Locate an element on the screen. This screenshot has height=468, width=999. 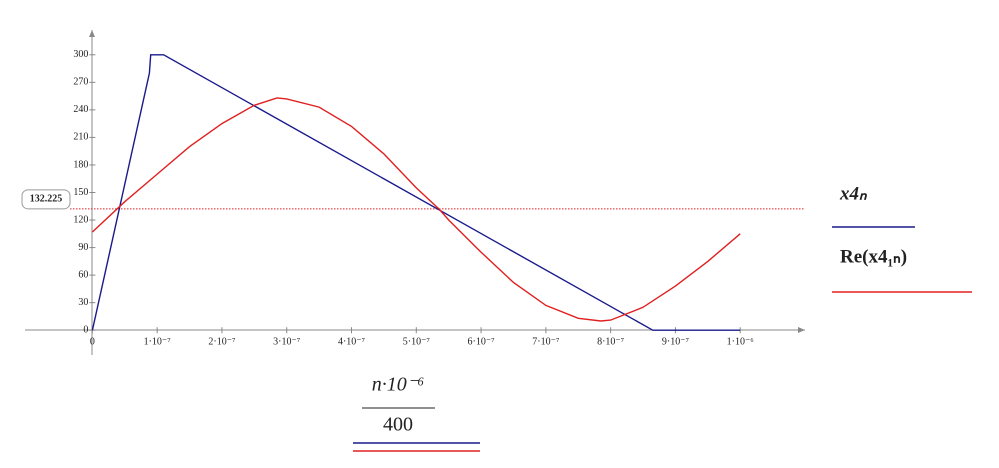
legend-label: Re(x4₁ₙ) is located at coordinates (873, 256).